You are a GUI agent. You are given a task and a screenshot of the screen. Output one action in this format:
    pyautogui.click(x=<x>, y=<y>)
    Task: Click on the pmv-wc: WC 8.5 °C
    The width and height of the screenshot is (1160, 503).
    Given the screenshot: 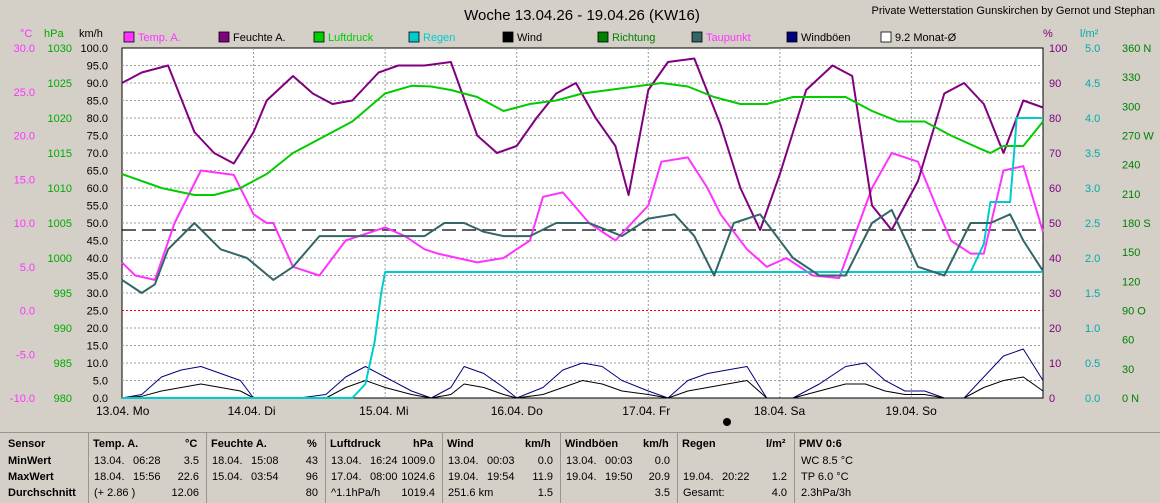 What is the action you would take?
    pyautogui.click(x=827, y=461)
    